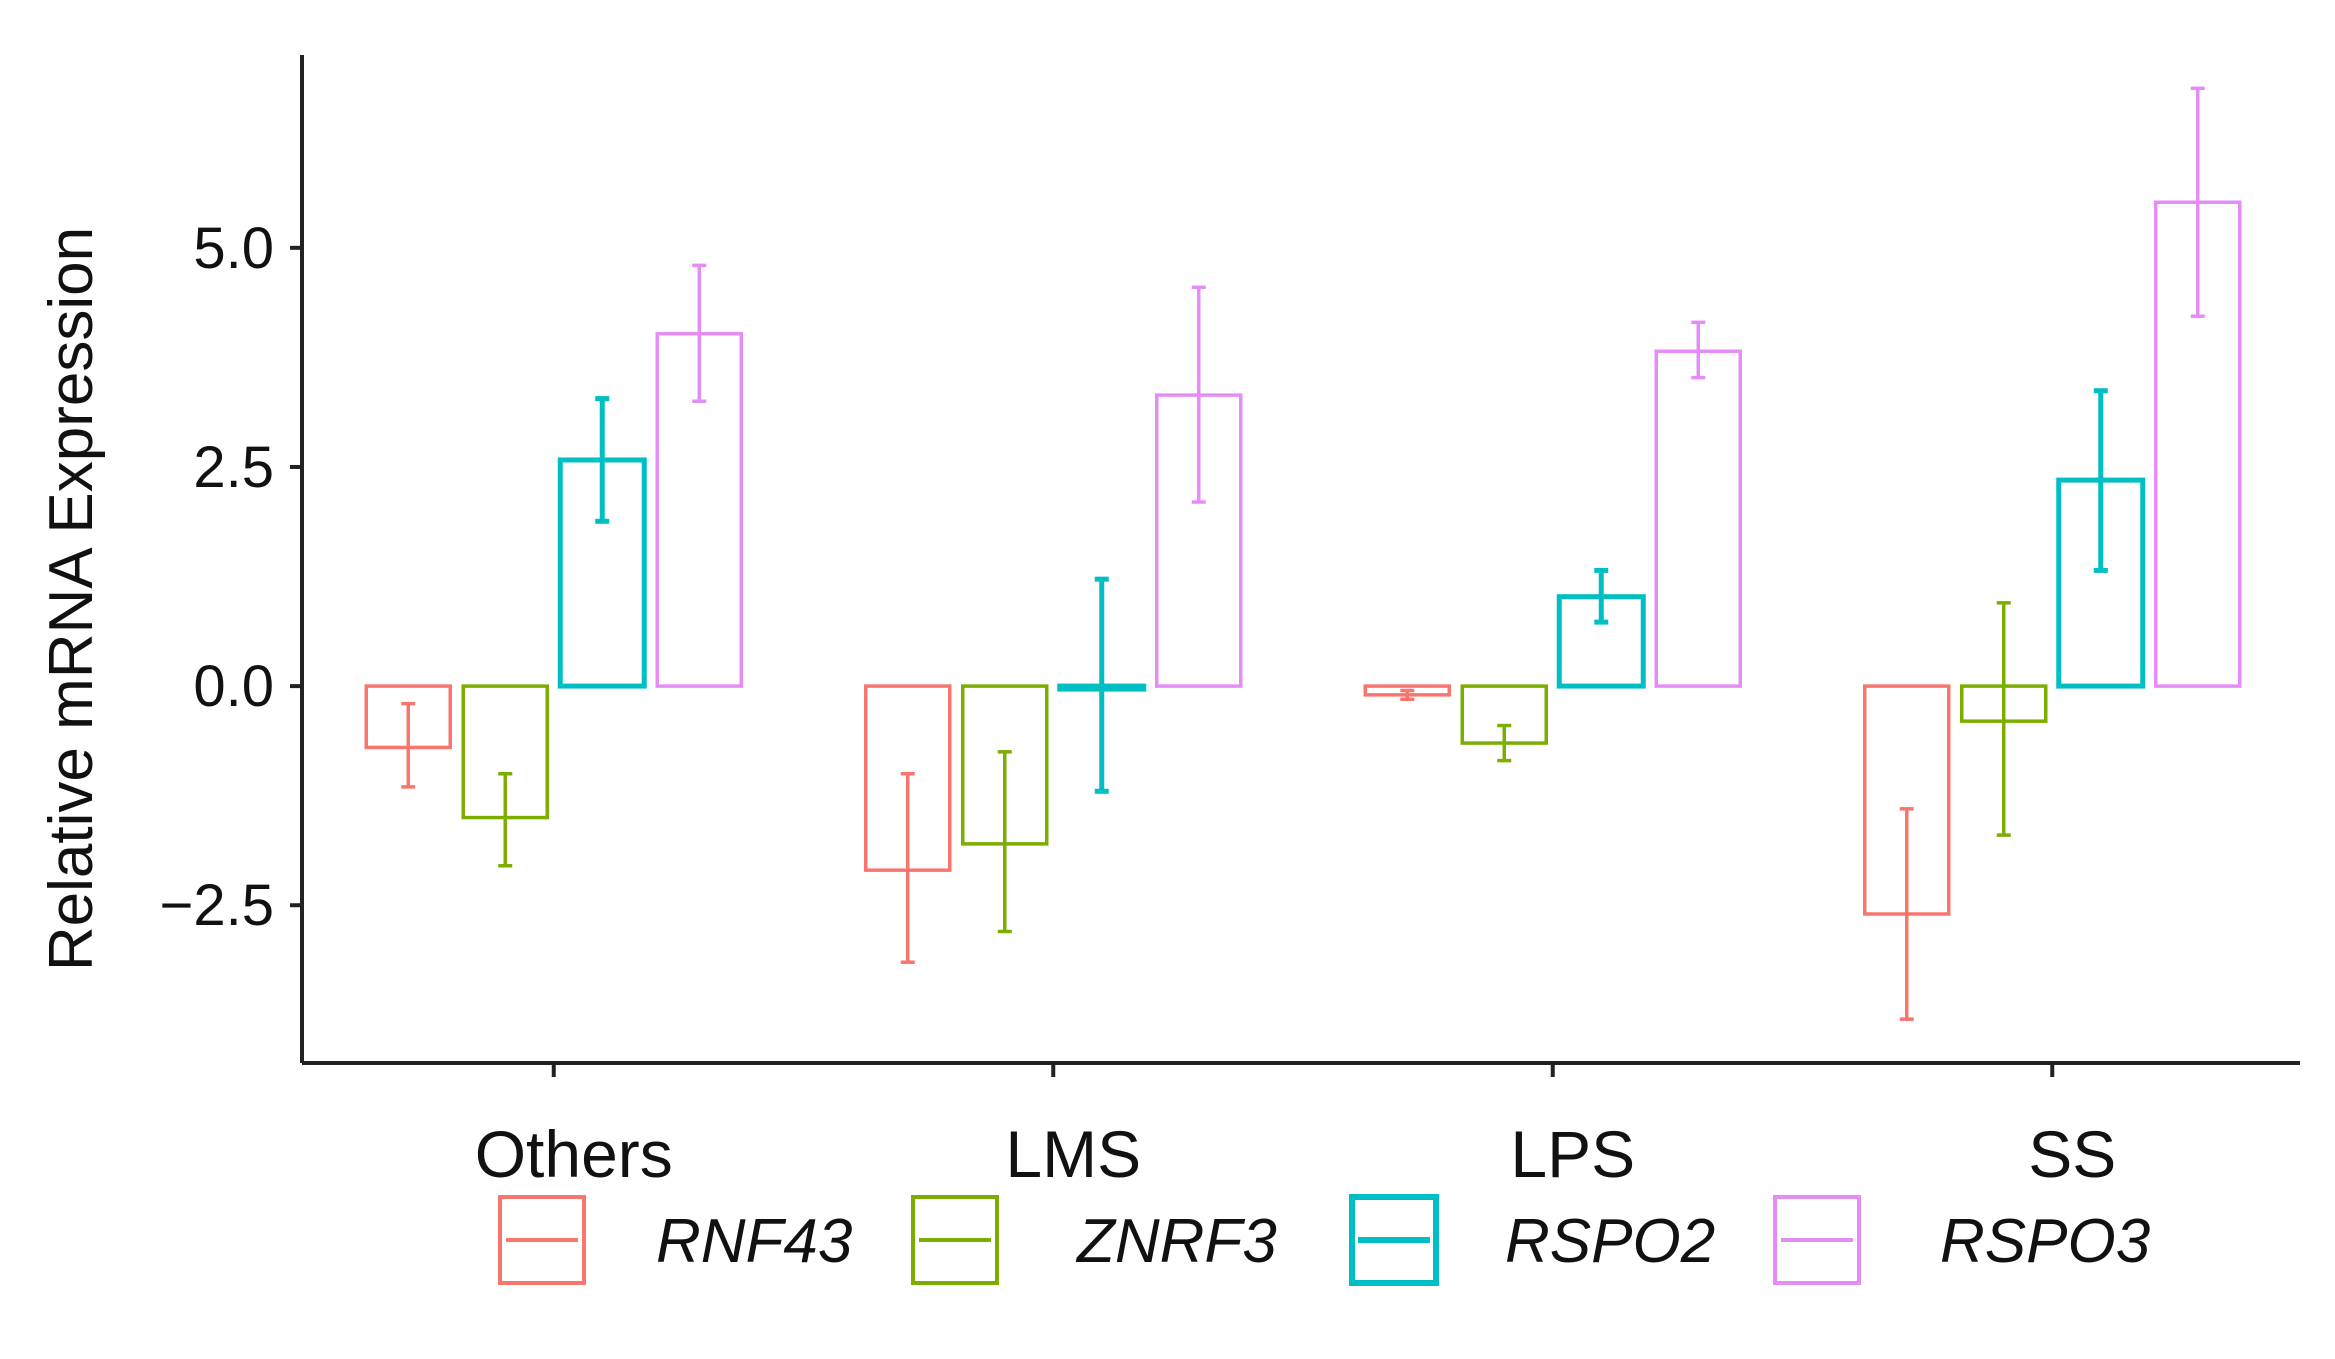 The image size is (2335, 1359). I want to click on bar-rspo3-lps, so click(1698, 518).